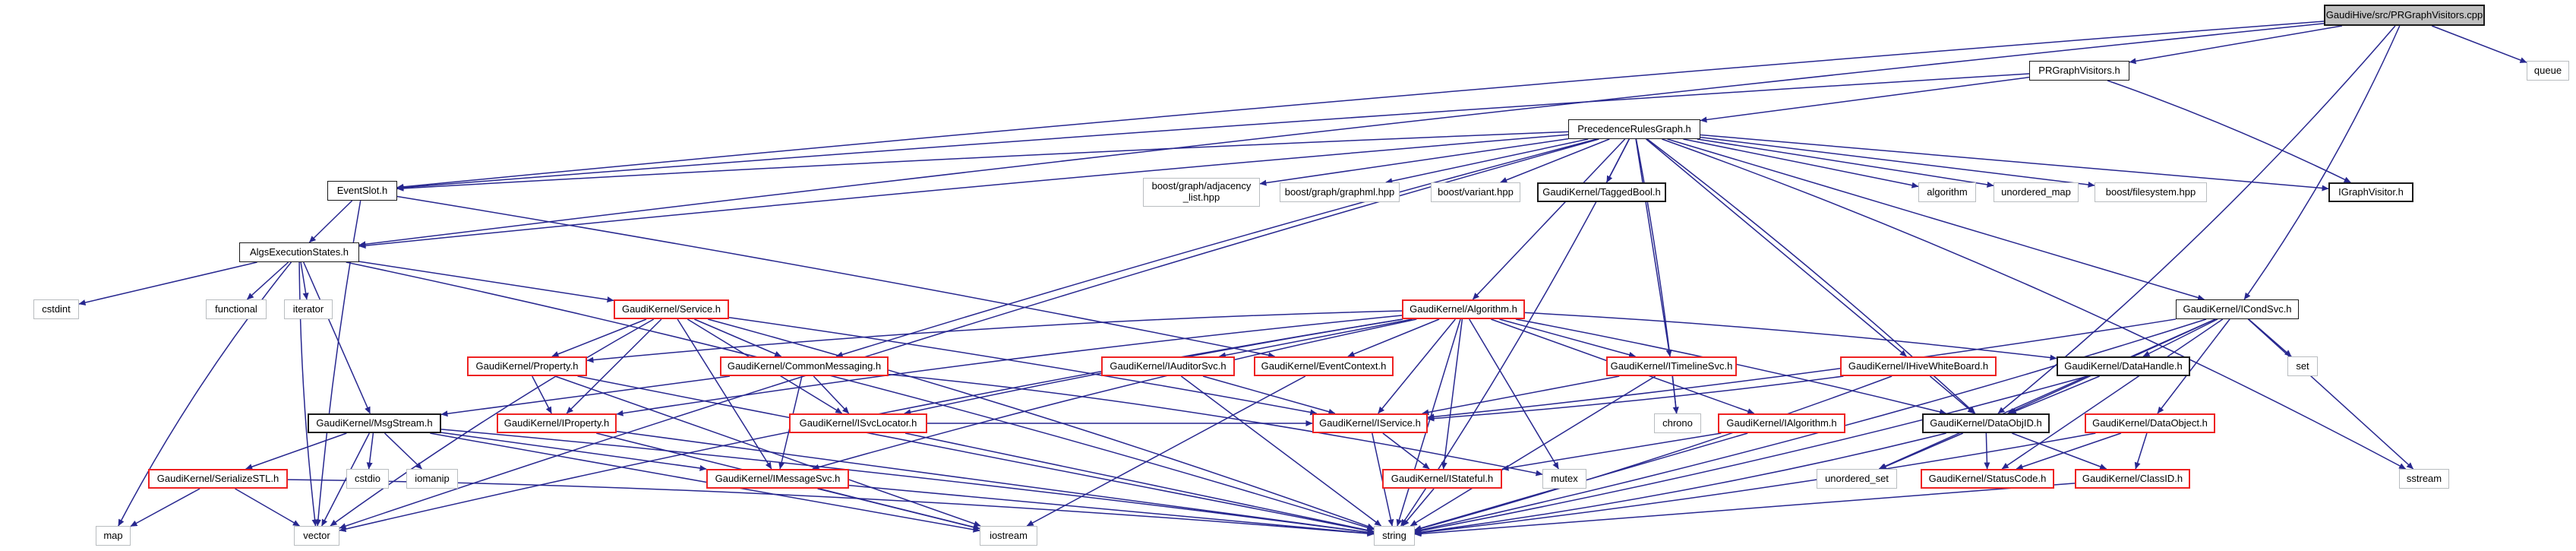 The width and height of the screenshot is (2576, 551). I want to click on graph-node-map: map, so click(113, 536).